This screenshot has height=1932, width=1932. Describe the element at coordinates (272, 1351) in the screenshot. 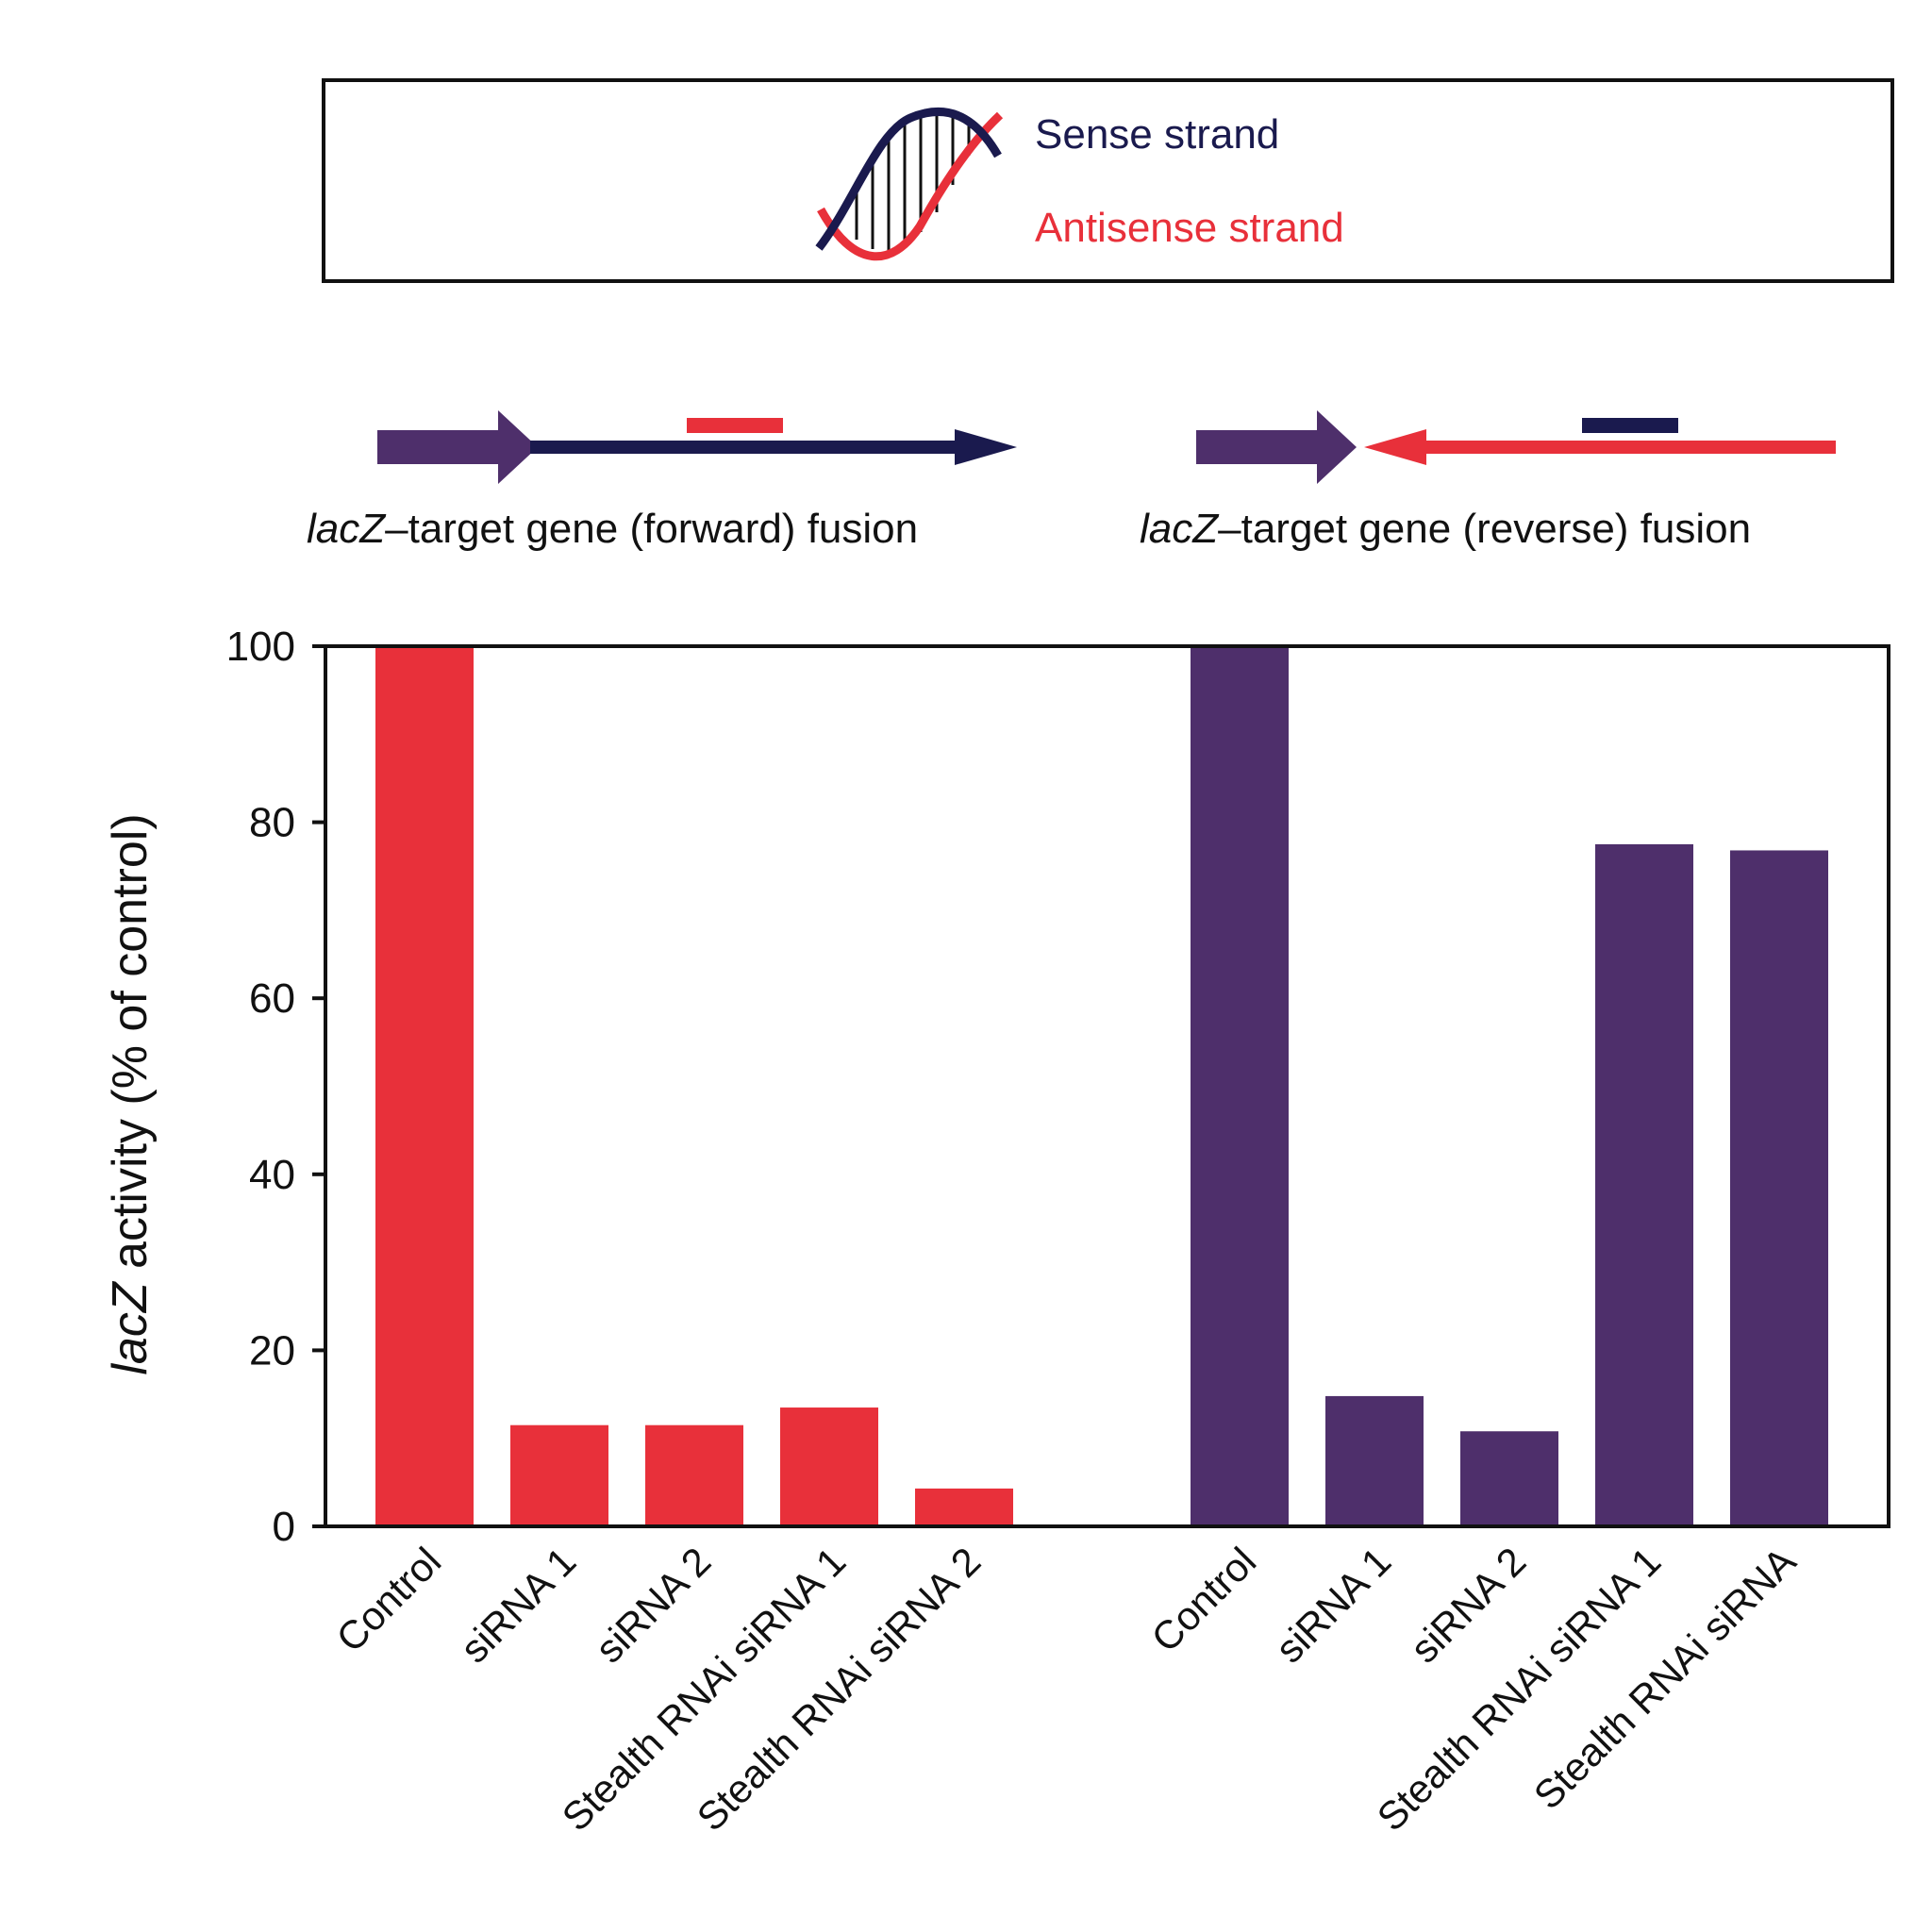

I see `y-tick-label: 20` at that location.